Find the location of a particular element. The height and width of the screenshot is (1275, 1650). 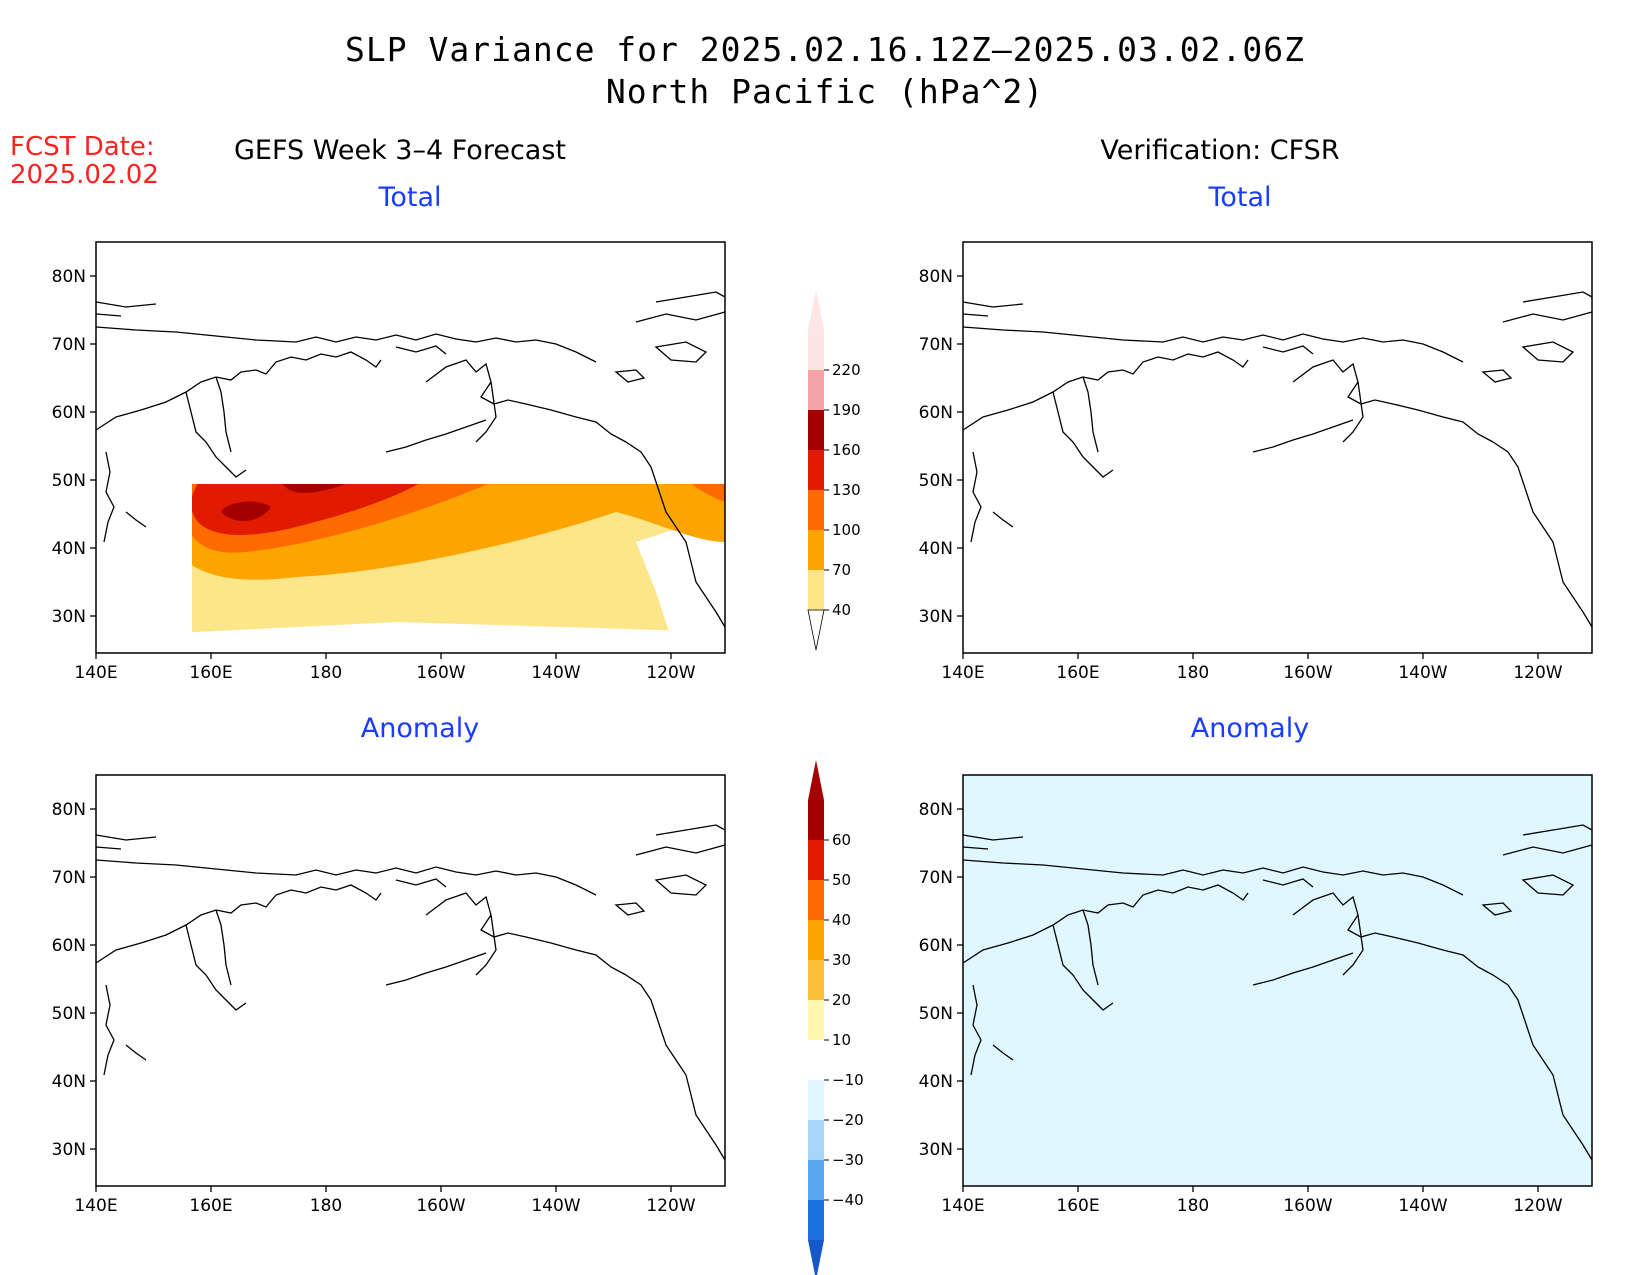

map-cfsr-total is located at coordinates (1277, 447).